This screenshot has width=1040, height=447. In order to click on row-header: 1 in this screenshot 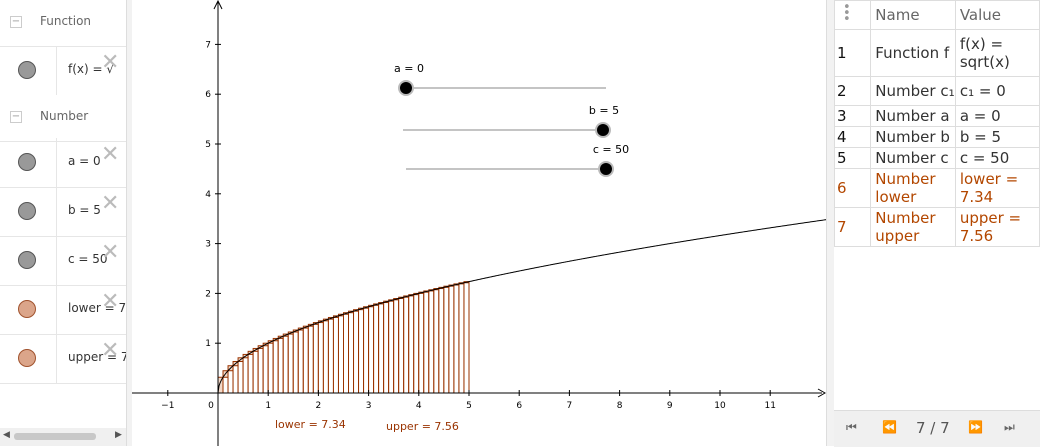, I will do `click(852, 53)`.